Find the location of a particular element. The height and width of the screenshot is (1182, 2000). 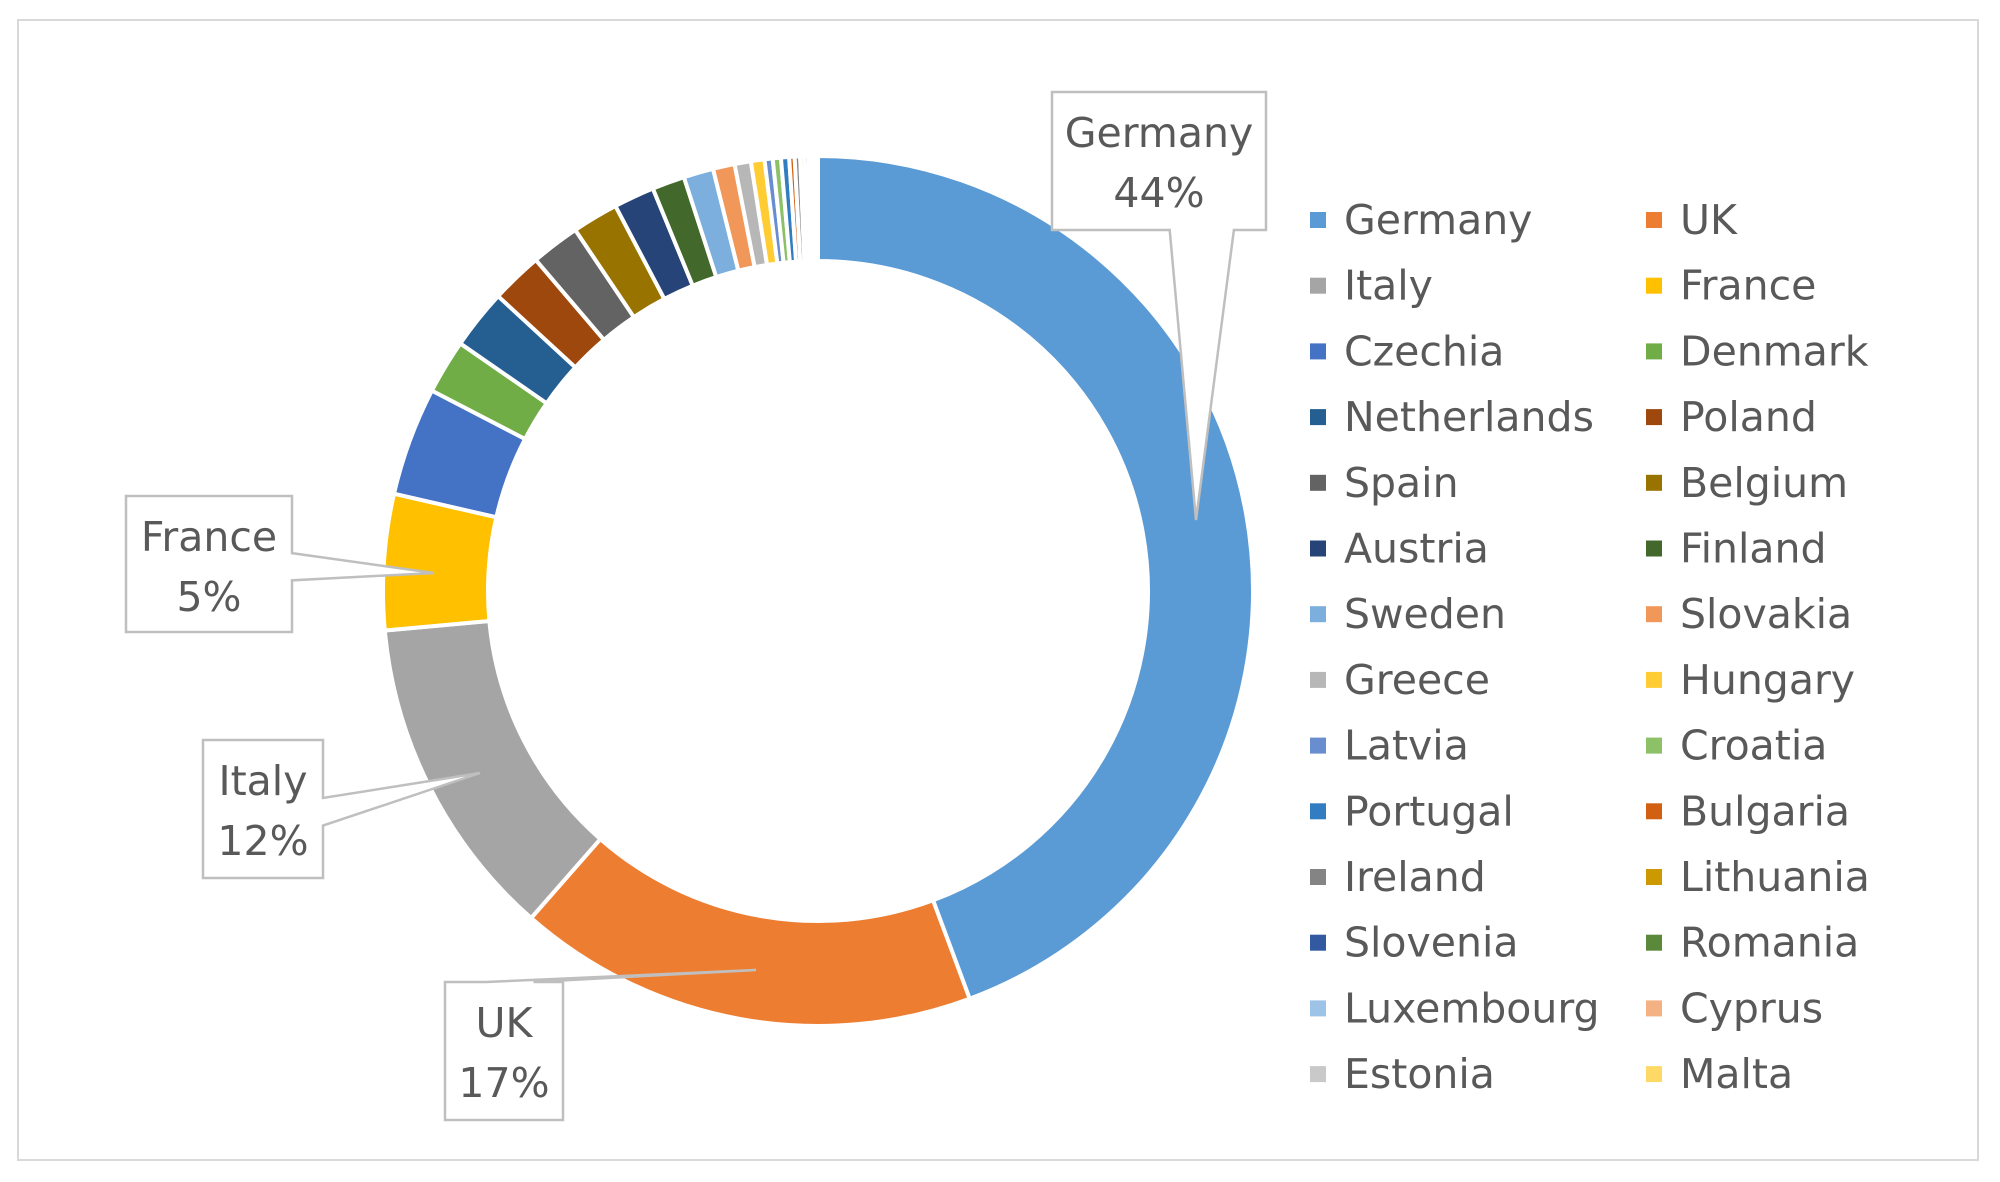

callout-percent-label: 5% is located at coordinates (208, 597).